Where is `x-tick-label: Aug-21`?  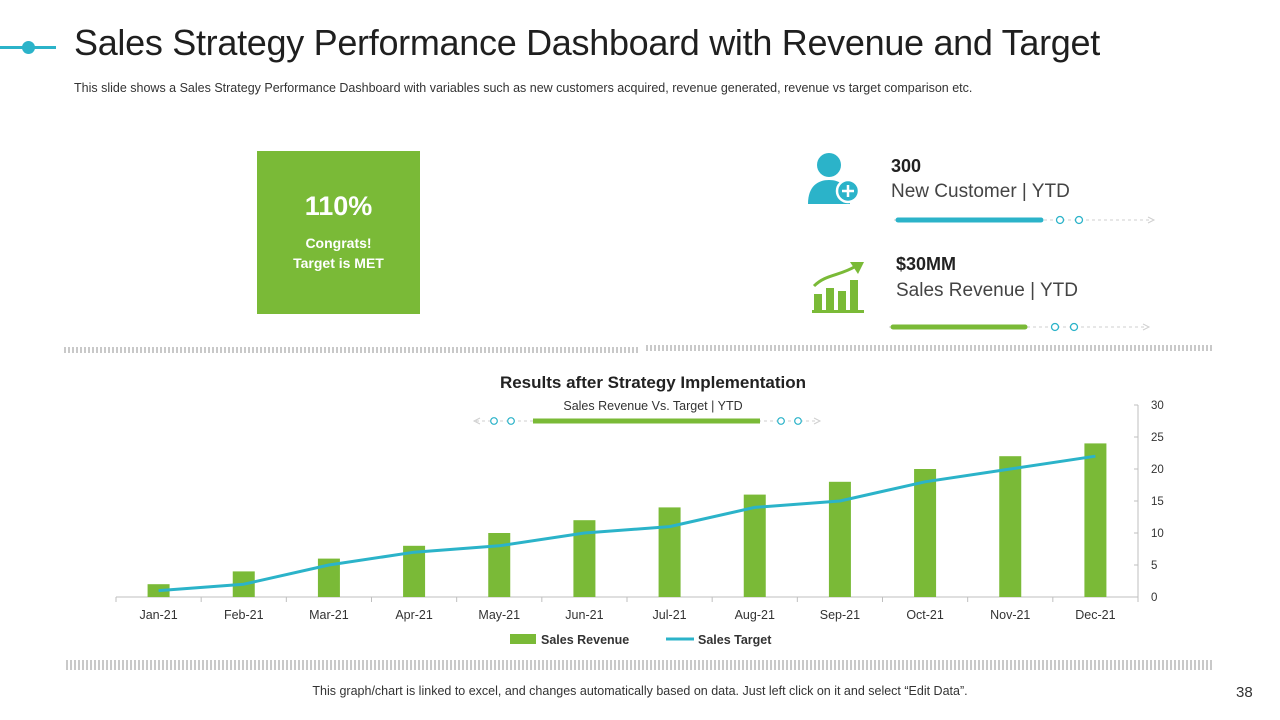
x-tick-label: Aug-21 is located at coordinates (755, 615).